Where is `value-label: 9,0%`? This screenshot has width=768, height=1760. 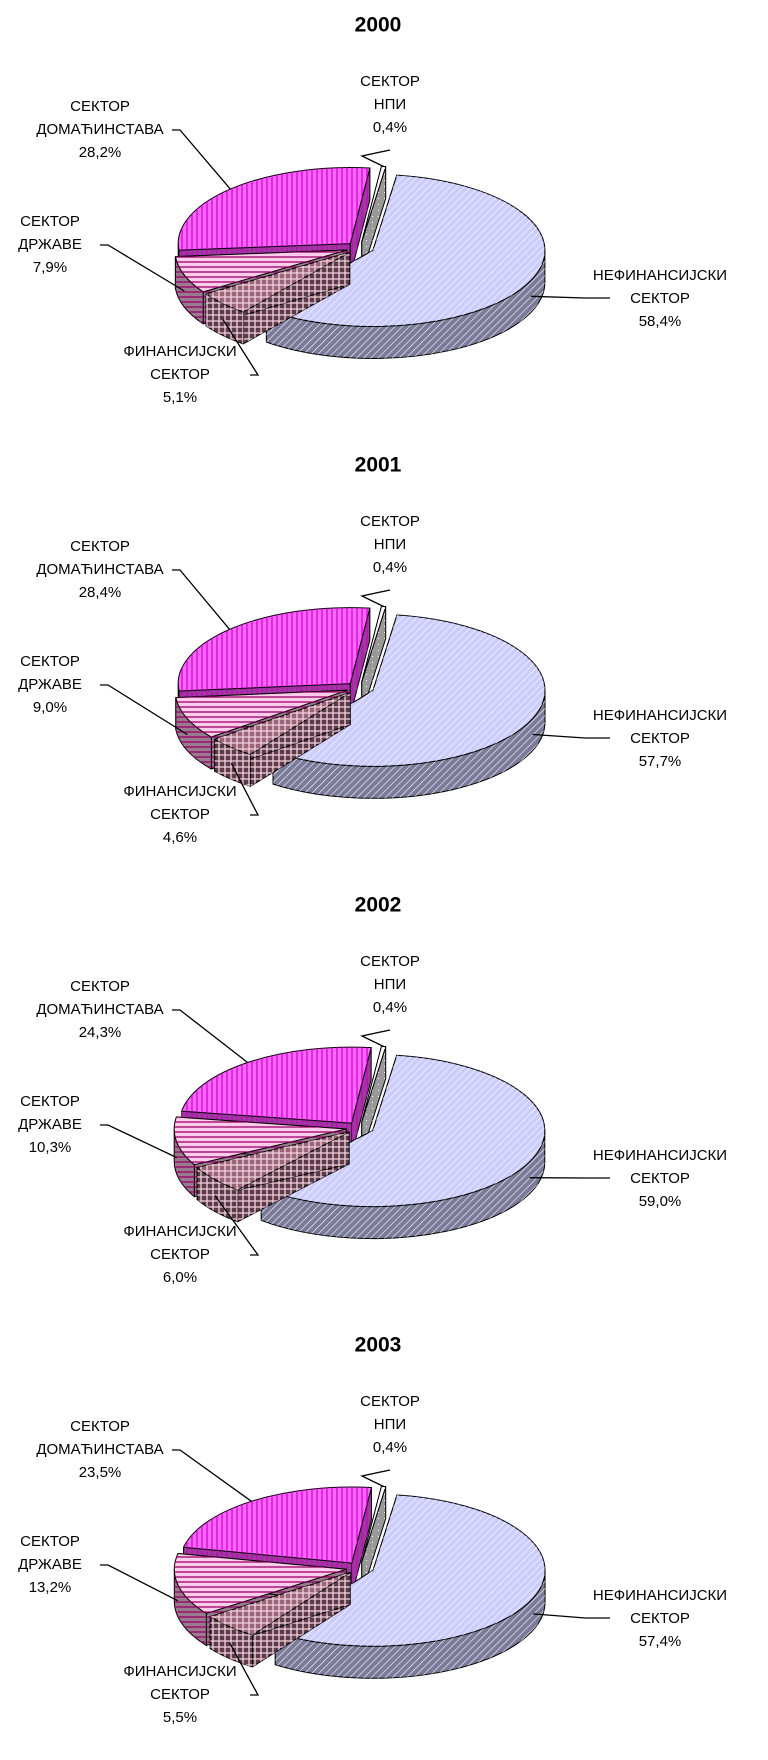 value-label: 9,0% is located at coordinates (50, 707).